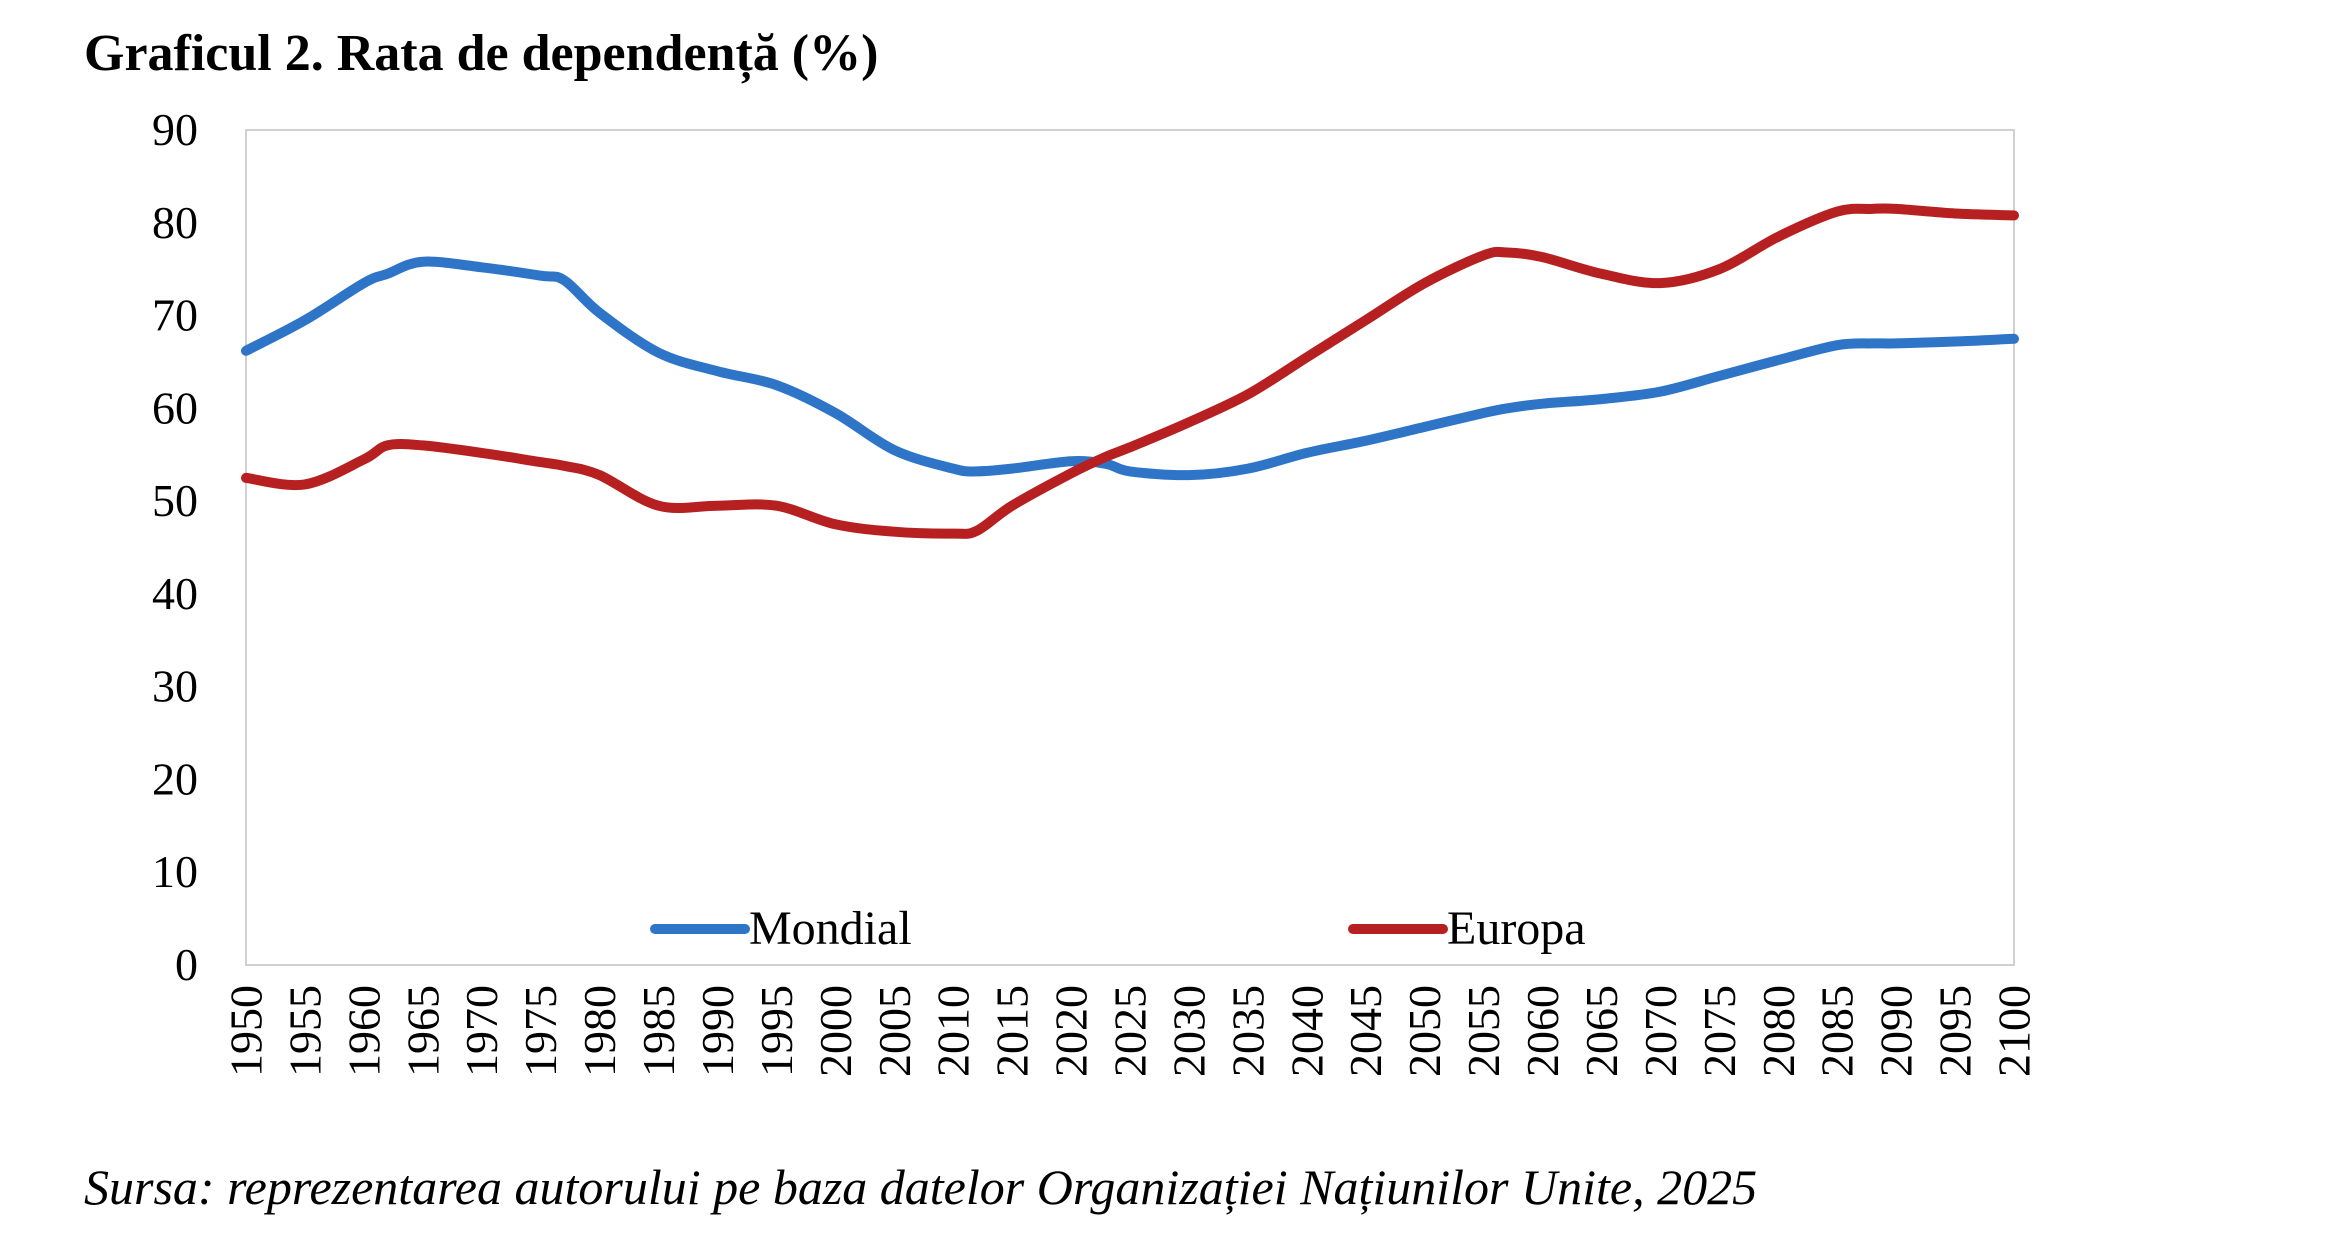 The image size is (2344, 1234). What do you see at coordinates (175, 593) in the screenshot?
I see `y-tick-label: 40` at bounding box center [175, 593].